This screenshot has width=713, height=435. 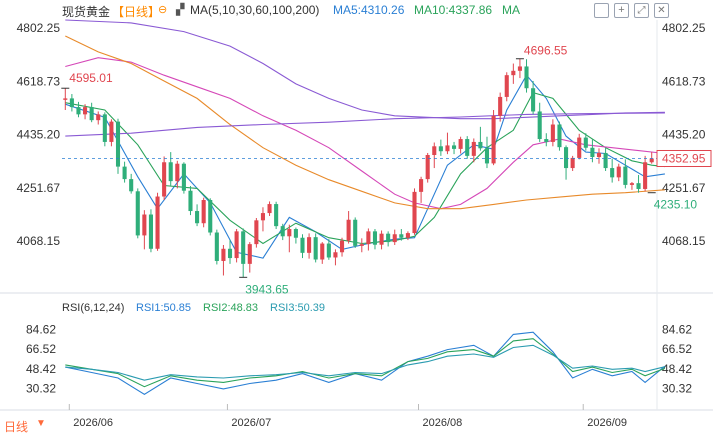 I want to click on ma-more: MA, so click(x=511, y=10).